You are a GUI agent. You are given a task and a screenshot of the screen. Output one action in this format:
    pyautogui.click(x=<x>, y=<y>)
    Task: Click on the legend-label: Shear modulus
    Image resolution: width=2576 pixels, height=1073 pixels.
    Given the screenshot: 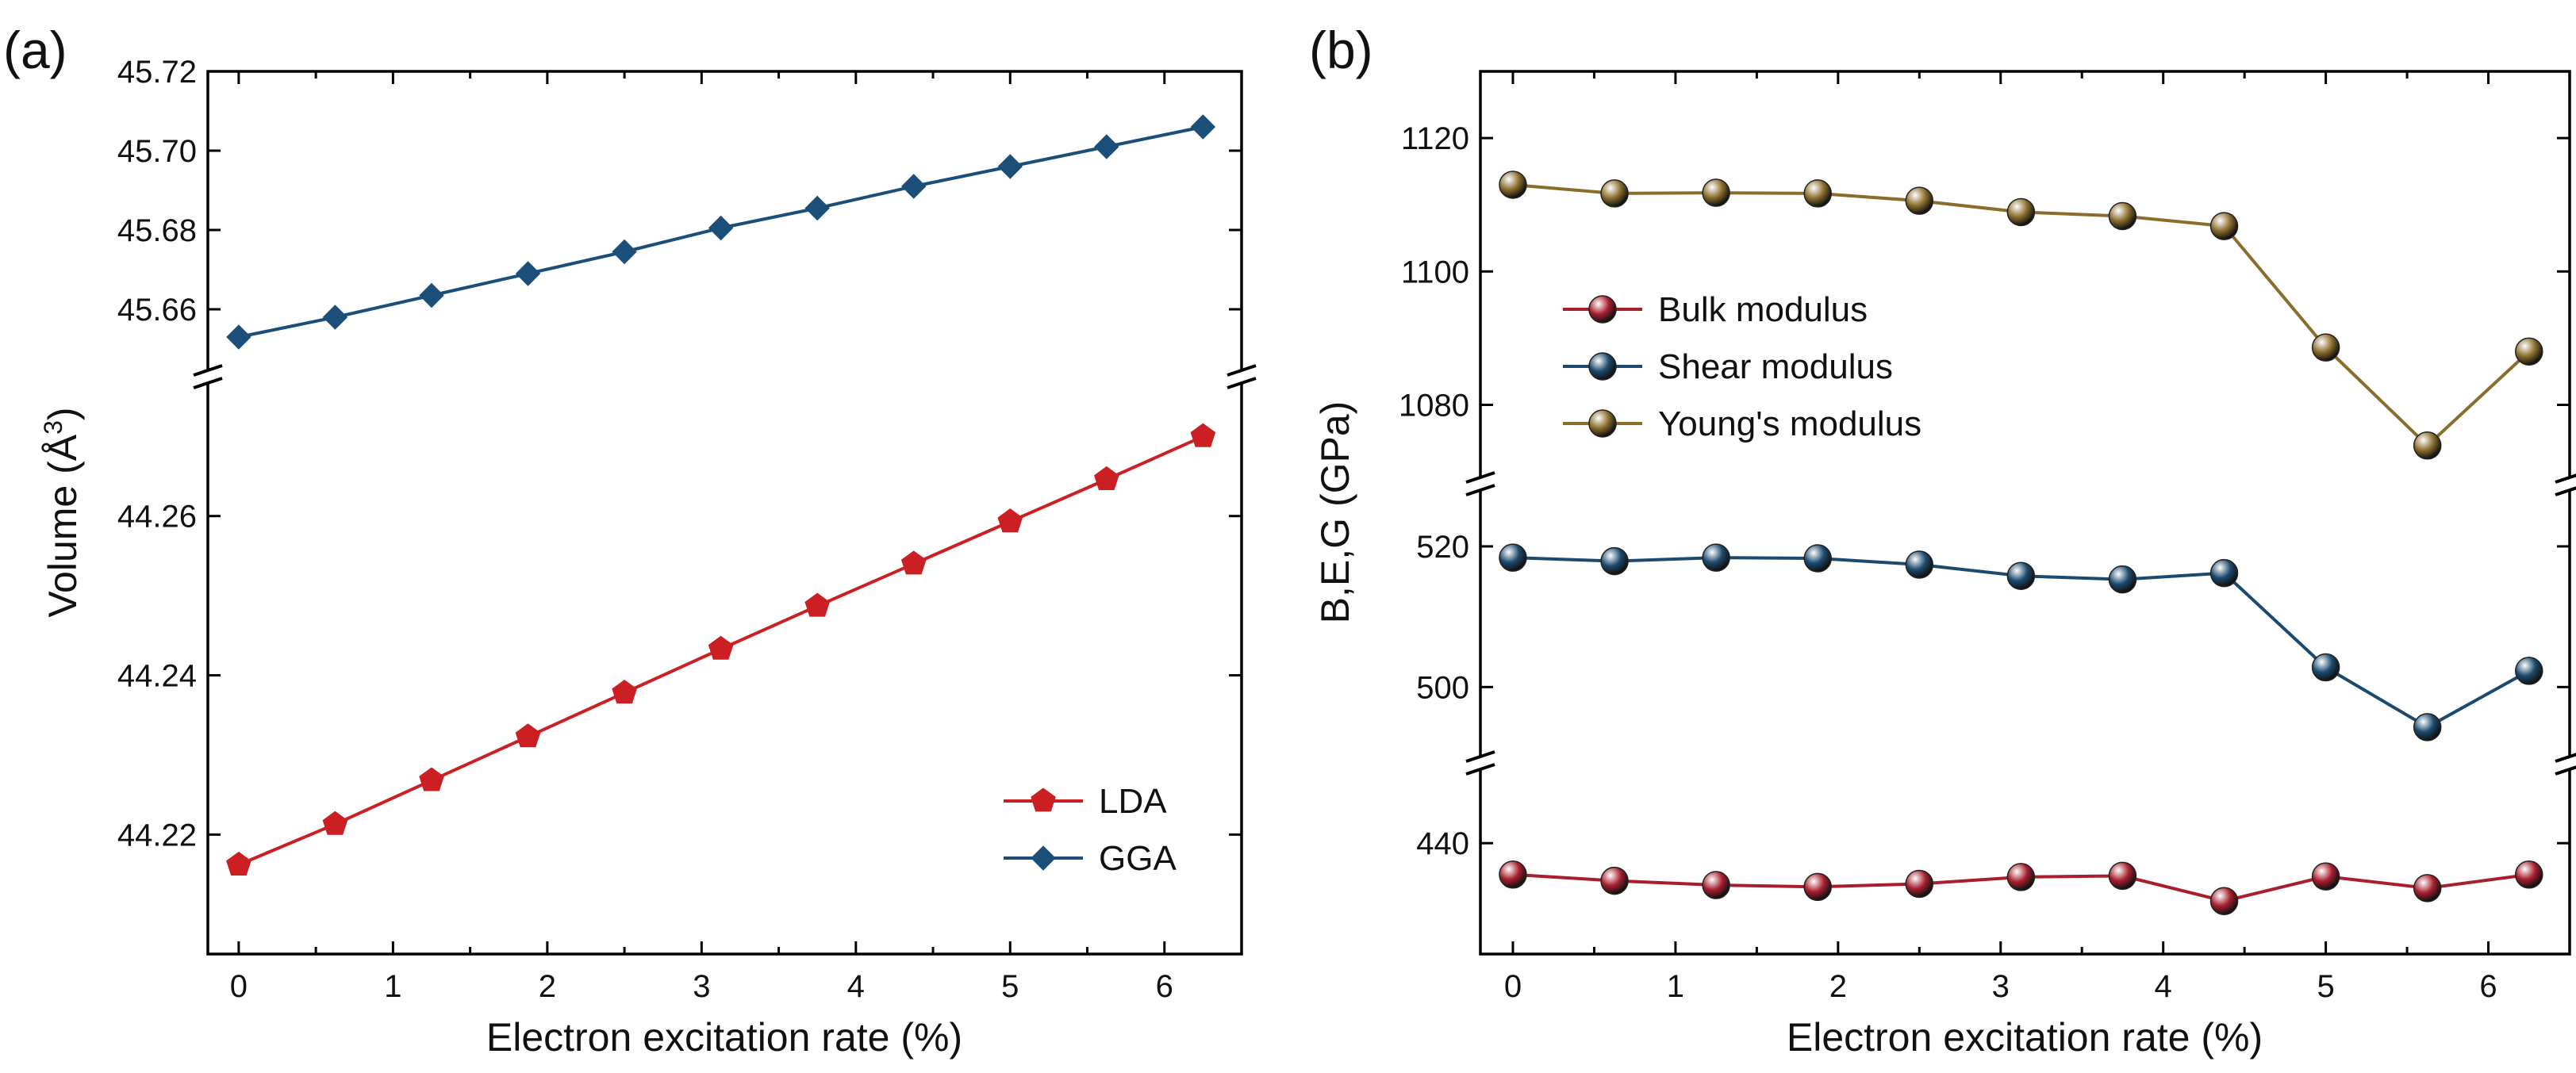 What is the action you would take?
    pyautogui.click(x=1775, y=367)
    